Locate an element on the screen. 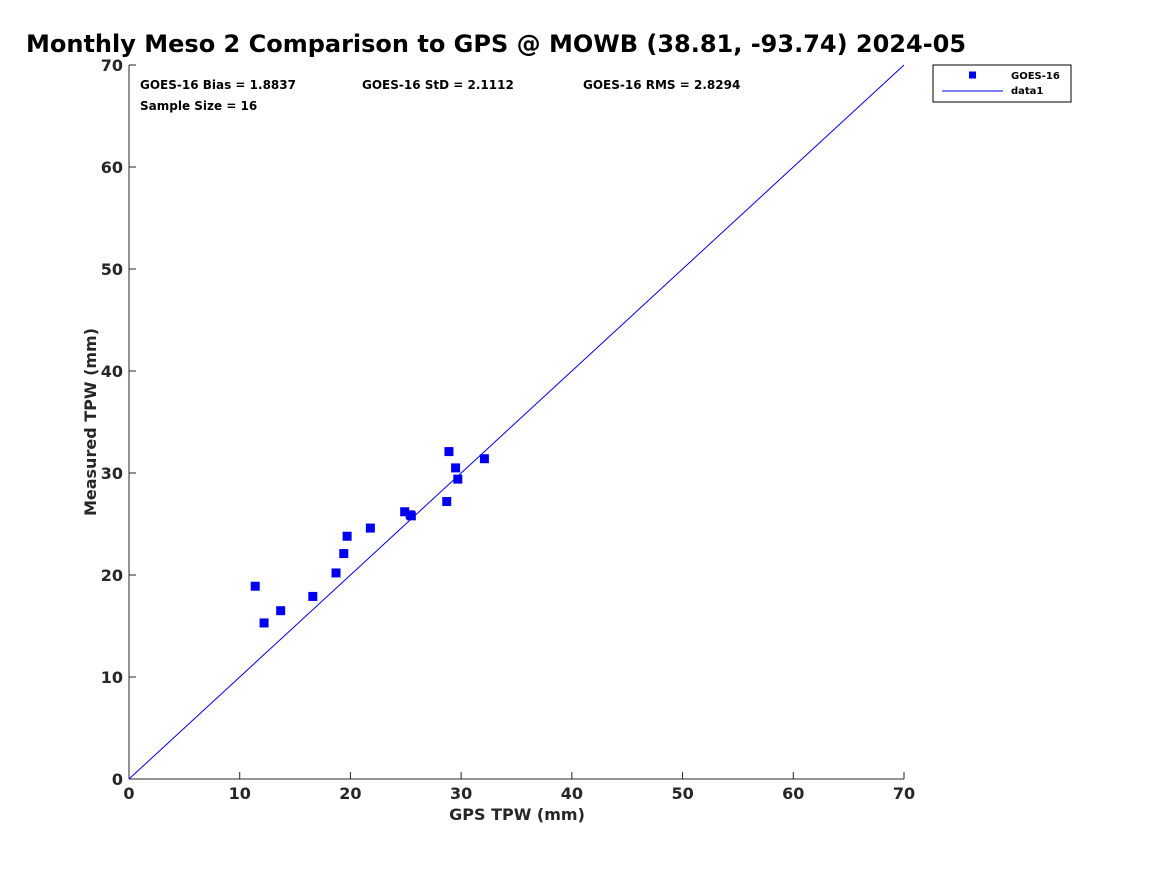  x-axis-label: GPS TPW (mm) is located at coordinates (517, 814).